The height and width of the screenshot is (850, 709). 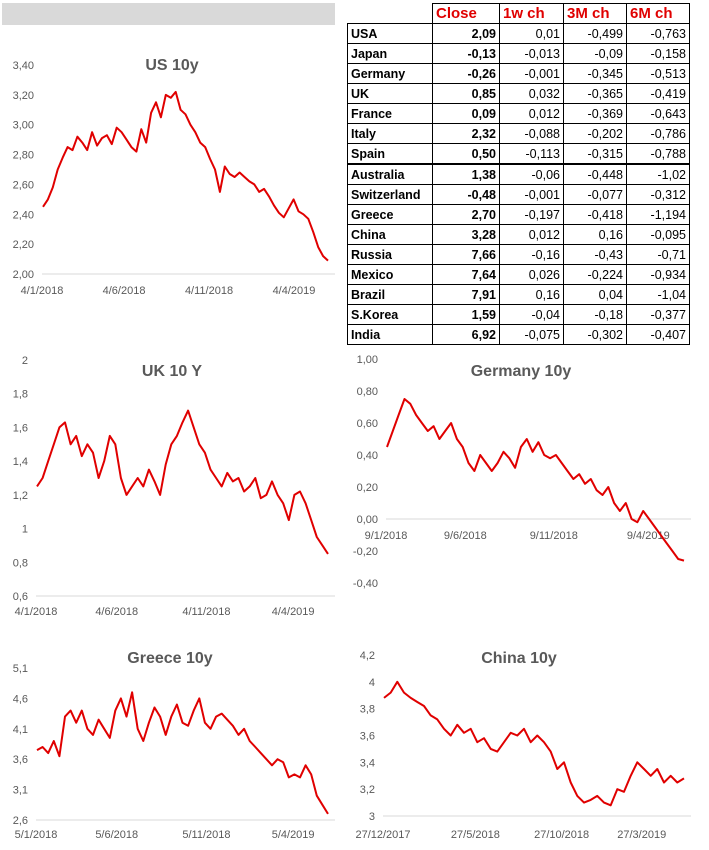 I want to click on table-row: Brazil 7,91 0,16 0,04 -1,04, so click(x=518, y=294).